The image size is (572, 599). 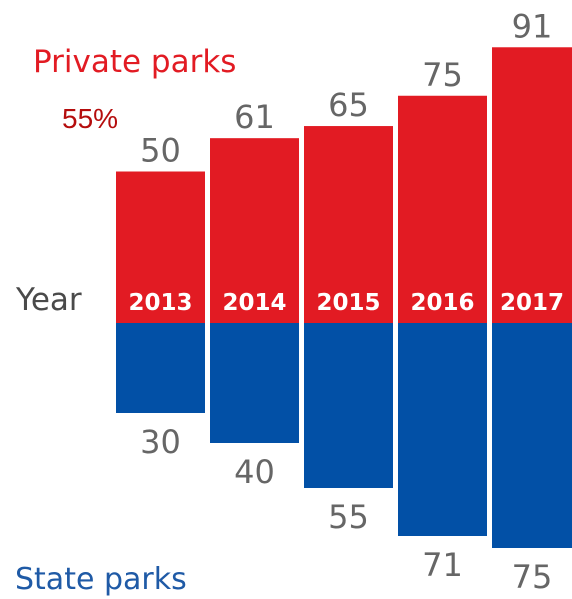 I want to click on private-value-label-2015: 65, so click(x=348, y=105).